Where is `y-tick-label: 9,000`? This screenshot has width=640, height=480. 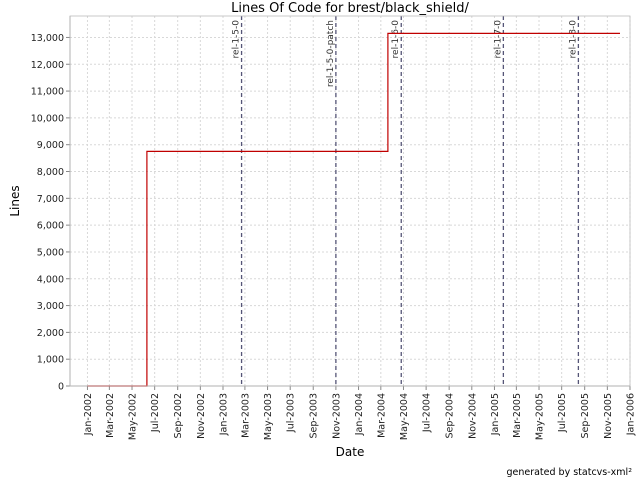
y-tick-label: 9,000 is located at coordinates (50, 145).